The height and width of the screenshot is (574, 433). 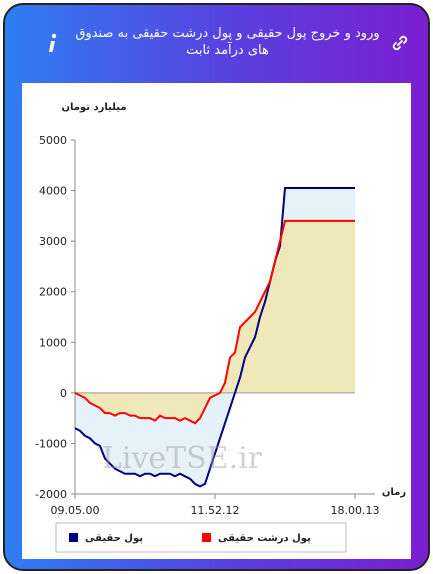 I want to click on y-tick-label: 2000, so click(x=53, y=292).